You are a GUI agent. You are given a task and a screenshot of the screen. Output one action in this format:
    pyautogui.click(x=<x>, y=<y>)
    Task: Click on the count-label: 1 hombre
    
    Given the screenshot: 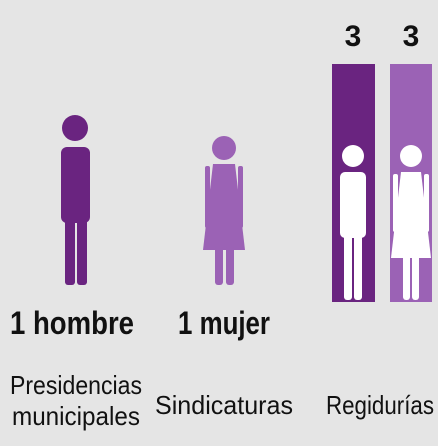 What is the action you would take?
    pyautogui.click(x=72, y=323)
    